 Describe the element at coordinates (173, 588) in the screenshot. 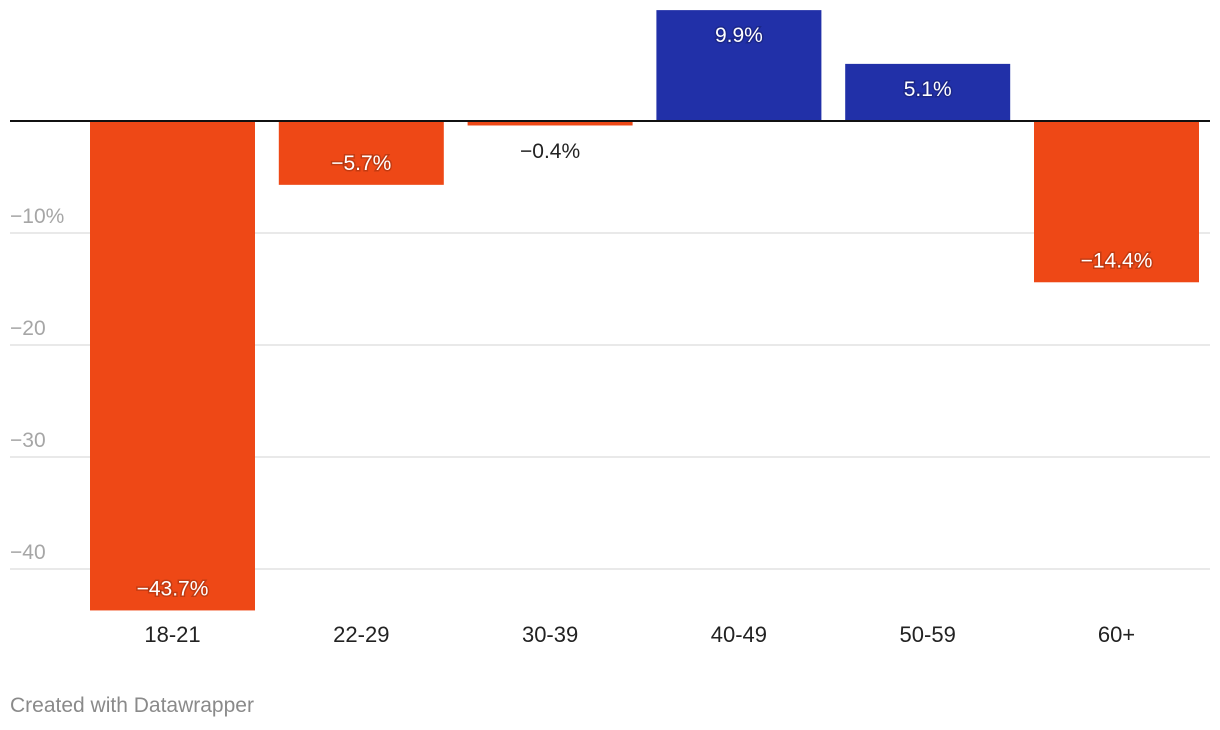

I see `value-label-18-21: −43.7%` at that location.